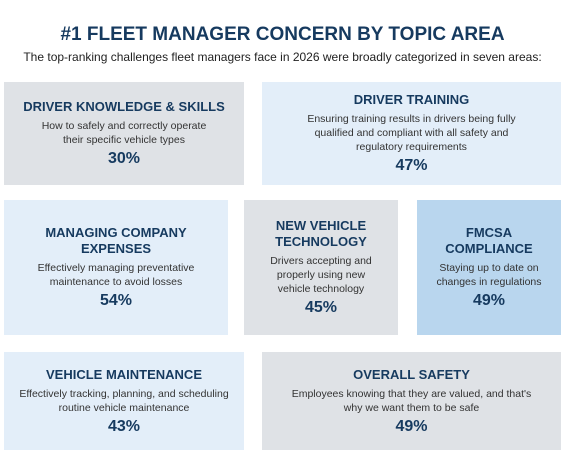 The image size is (565, 450). Describe the element at coordinates (123, 374) in the screenshot. I see `topic-heading: VEHICLE MAINTENANCE` at that location.